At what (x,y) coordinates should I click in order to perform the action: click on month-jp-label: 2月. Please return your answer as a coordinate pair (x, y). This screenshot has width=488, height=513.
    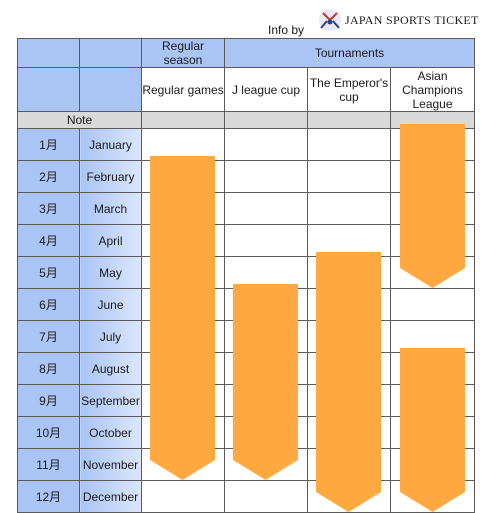
    Looking at the image, I should click on (48, 176).